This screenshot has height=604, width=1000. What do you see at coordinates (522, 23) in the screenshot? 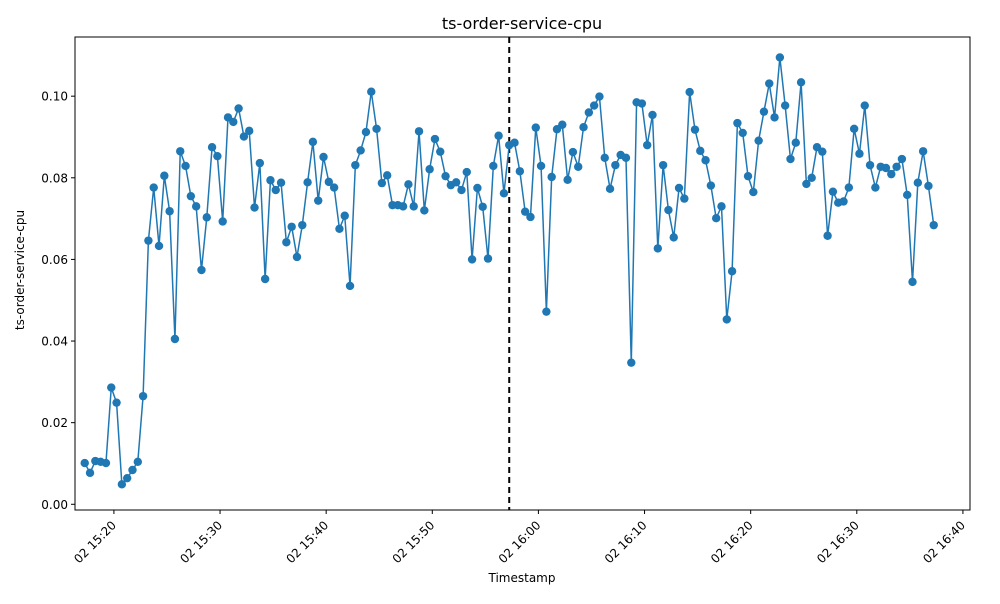
I see `chart-title: ts-order-service-cpu` at bounding box center [522, 23].